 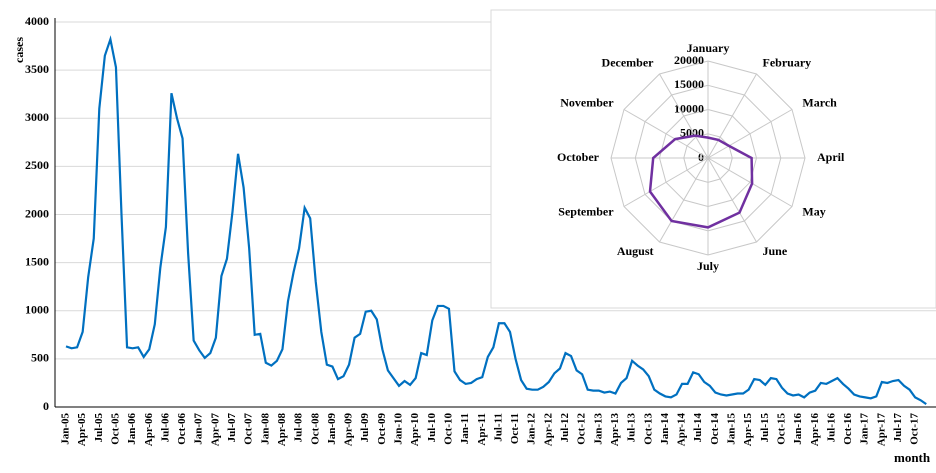 What do you see at coordinates (365, 428) in the screenshot?
I see `x-tick-label: Jul-09` at bounding box center [365, 428].